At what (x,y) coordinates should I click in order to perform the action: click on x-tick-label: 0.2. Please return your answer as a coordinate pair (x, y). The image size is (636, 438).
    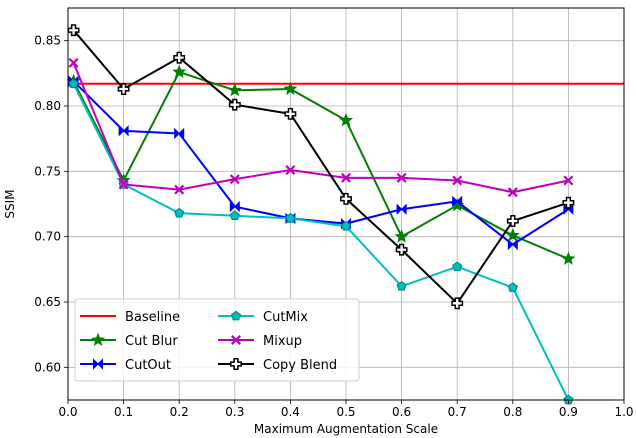
    Looking at the image, I should click on (179, 412).